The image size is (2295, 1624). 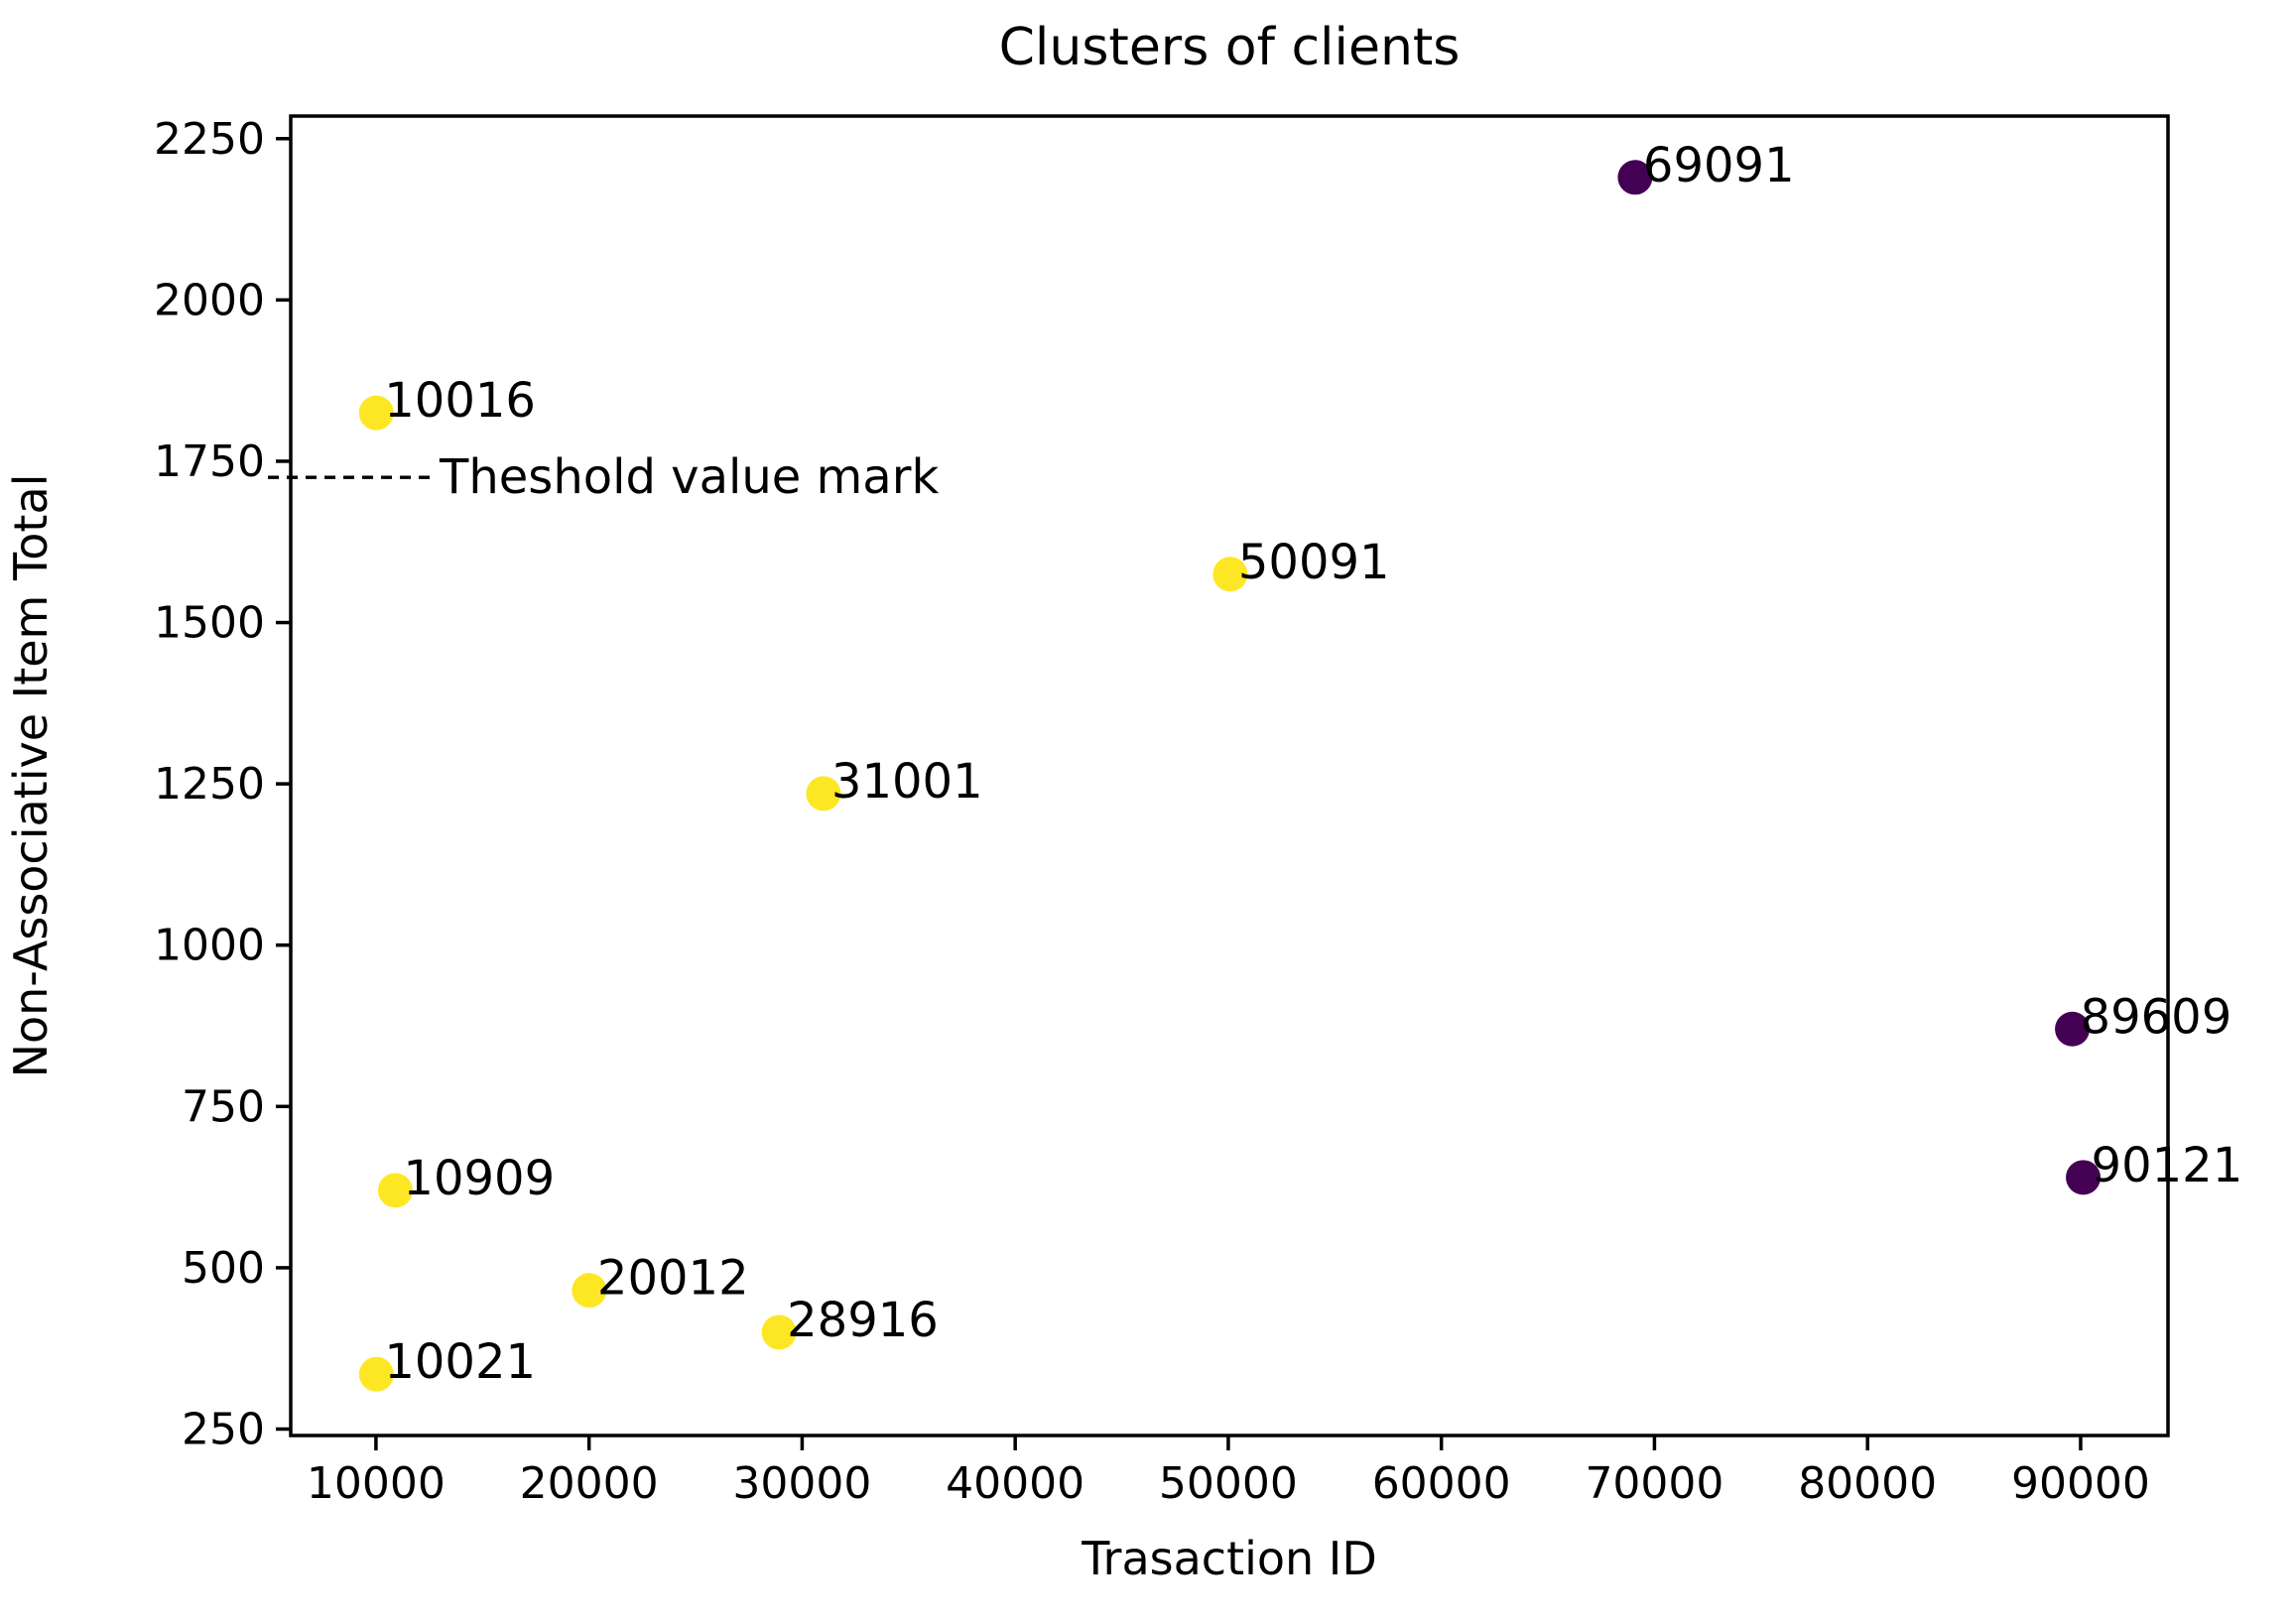 What do you see at coordinates (2080, 1483) in the screenshot?
I see `x-tick-label: 90000` at bounding box center [2080, 1483].